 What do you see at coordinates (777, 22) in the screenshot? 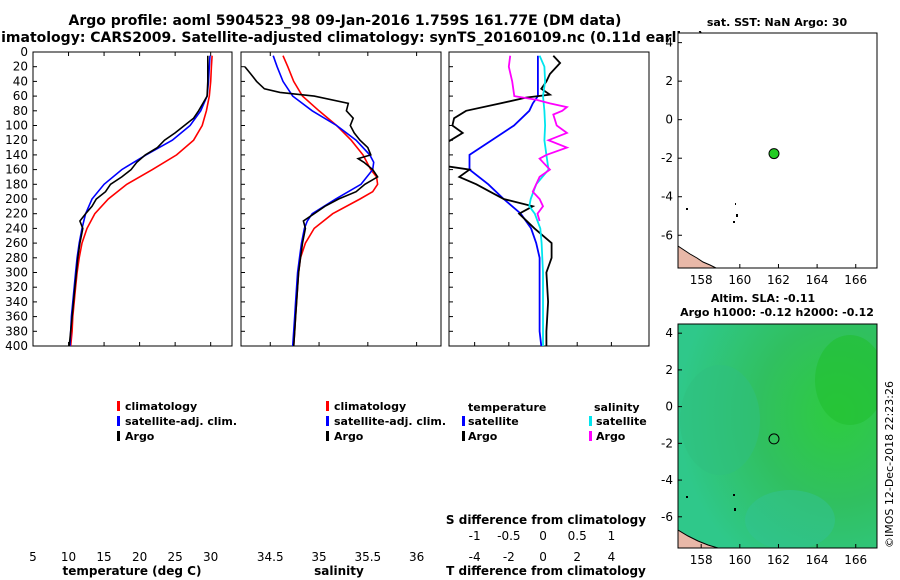
I see `sst-map-title: sat. SST: NaN Argo: 30` at bounding box center [777, 22].